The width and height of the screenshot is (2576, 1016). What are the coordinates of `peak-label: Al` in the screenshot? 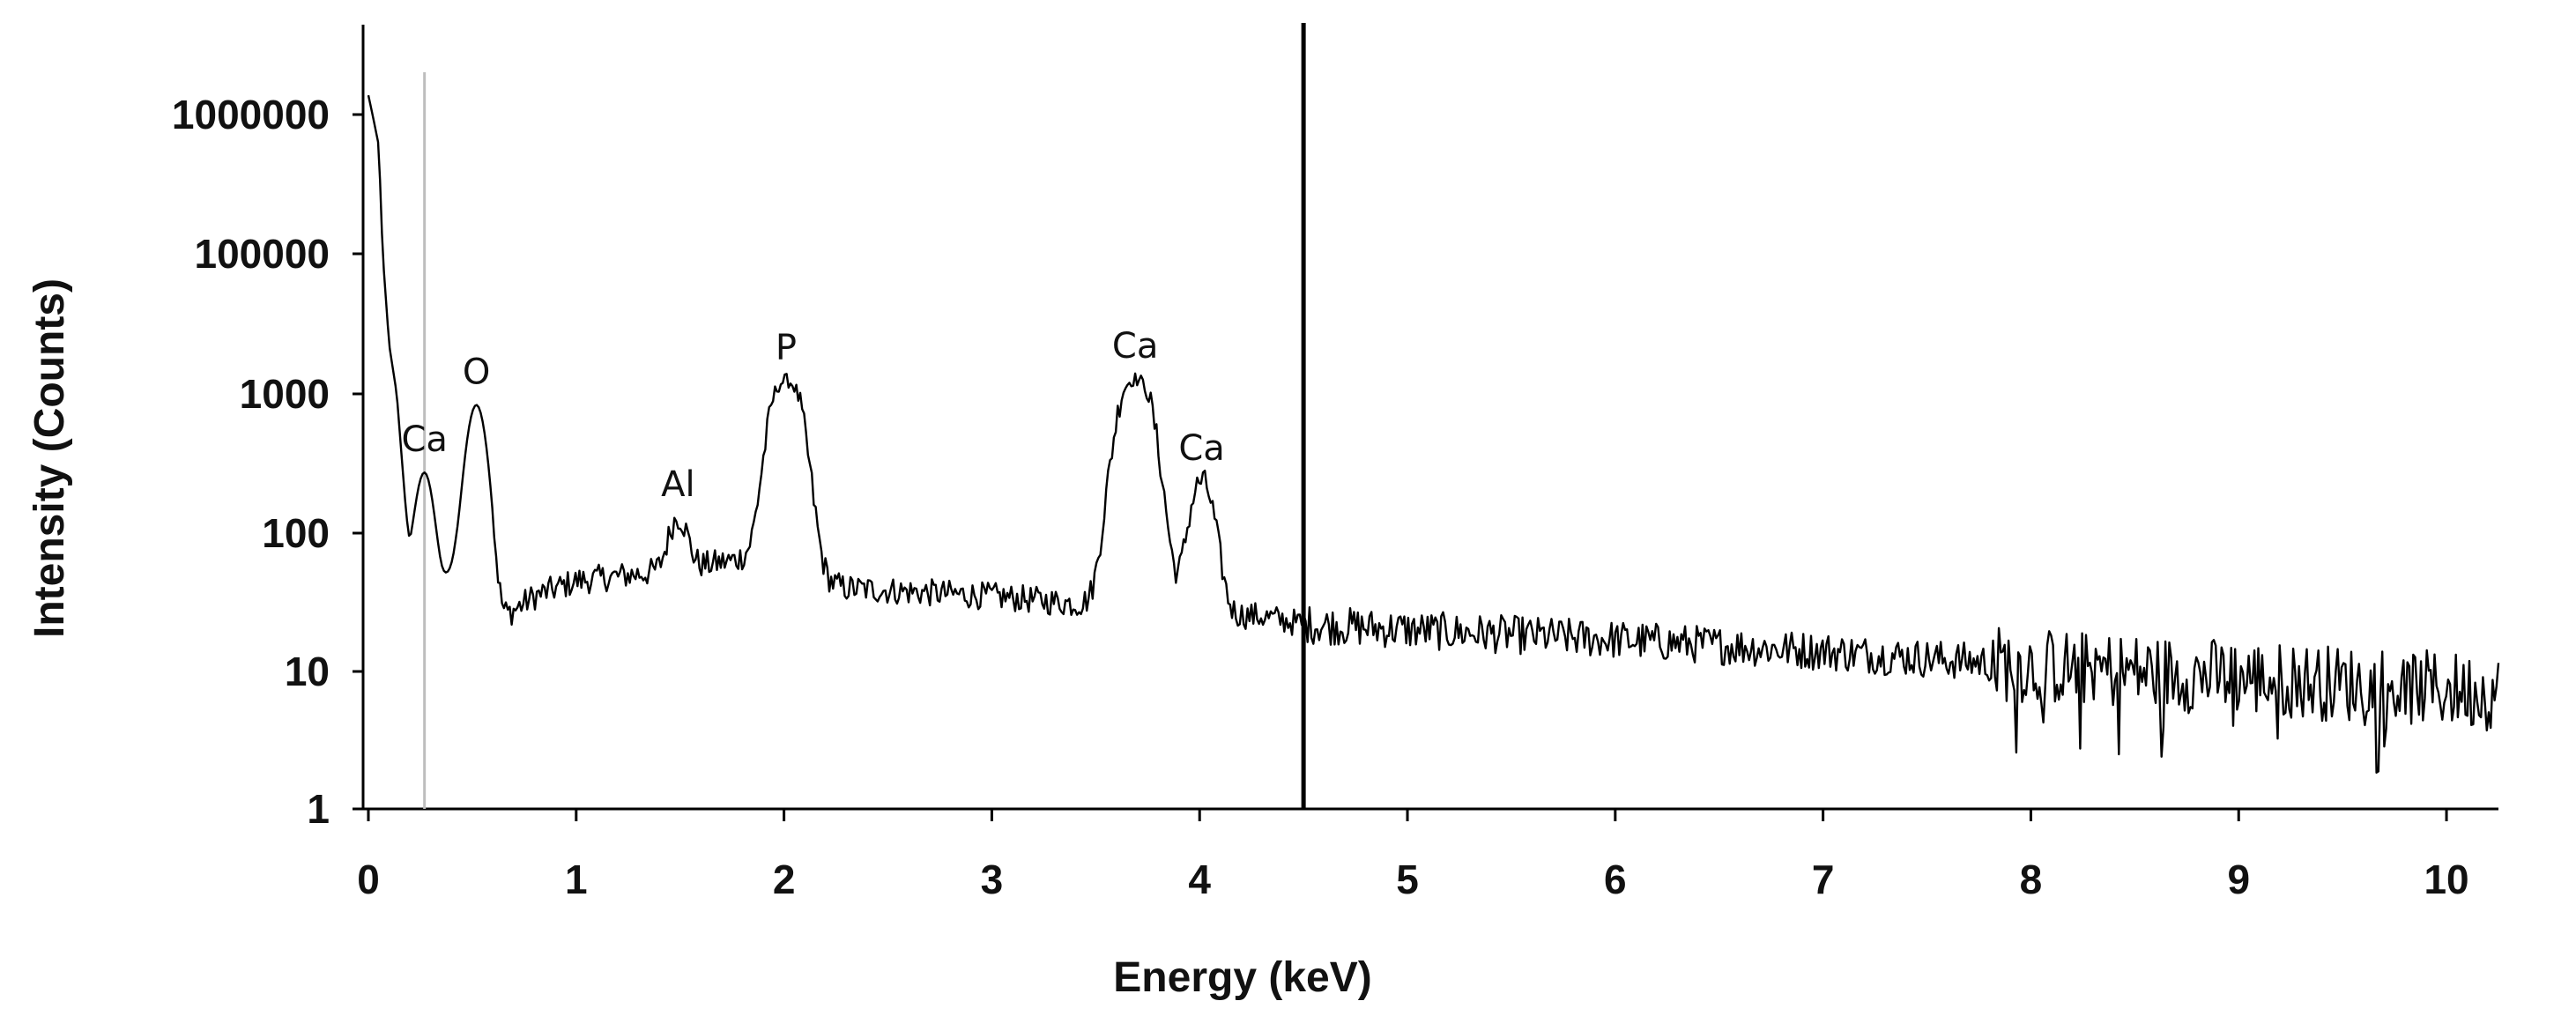 It's located at (677, 485).